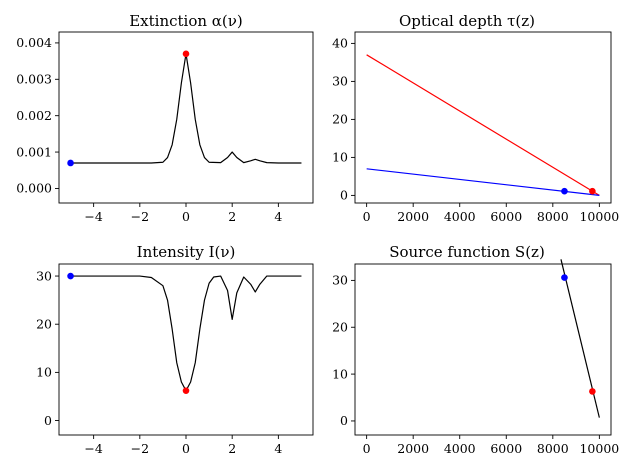  What do you see at coordinates (34, 188) in the screenshot?
I see `y-tick-label: 0.000` at bounding box center [34, 188].